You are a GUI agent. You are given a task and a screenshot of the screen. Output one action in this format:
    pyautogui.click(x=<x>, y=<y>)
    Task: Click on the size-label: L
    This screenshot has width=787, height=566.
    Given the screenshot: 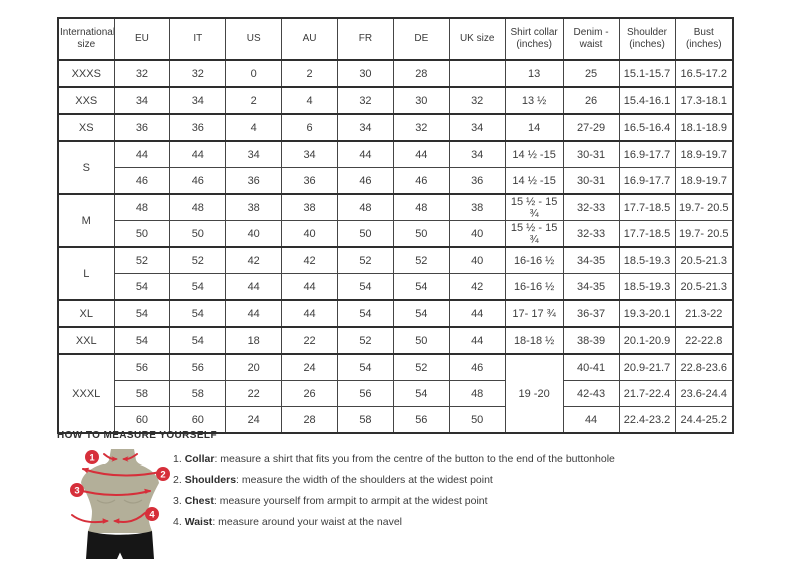 What is the action you would take?
    pyautogui.click(x=86, y=273)
    